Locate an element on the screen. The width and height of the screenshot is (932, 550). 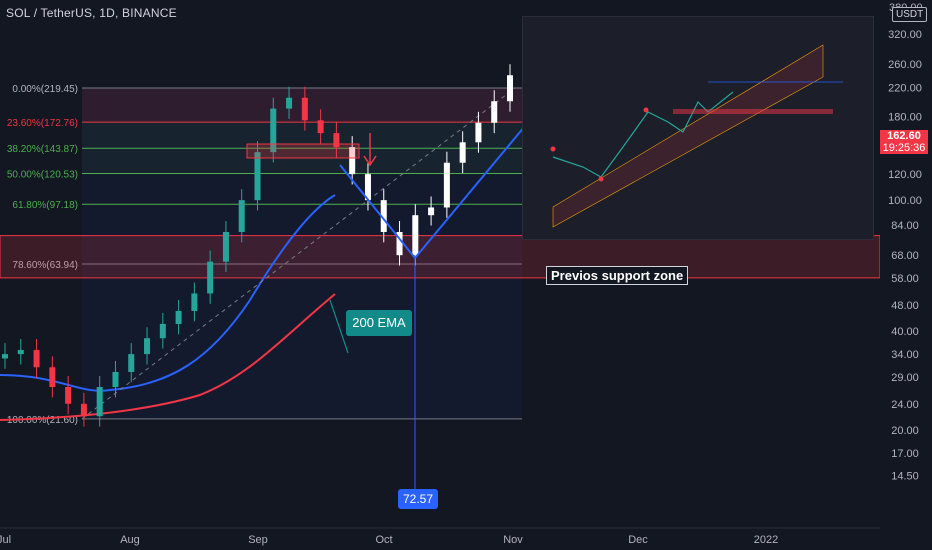
fib-level-label: 61.80%(97.18) is located at coordinates (45, 205).